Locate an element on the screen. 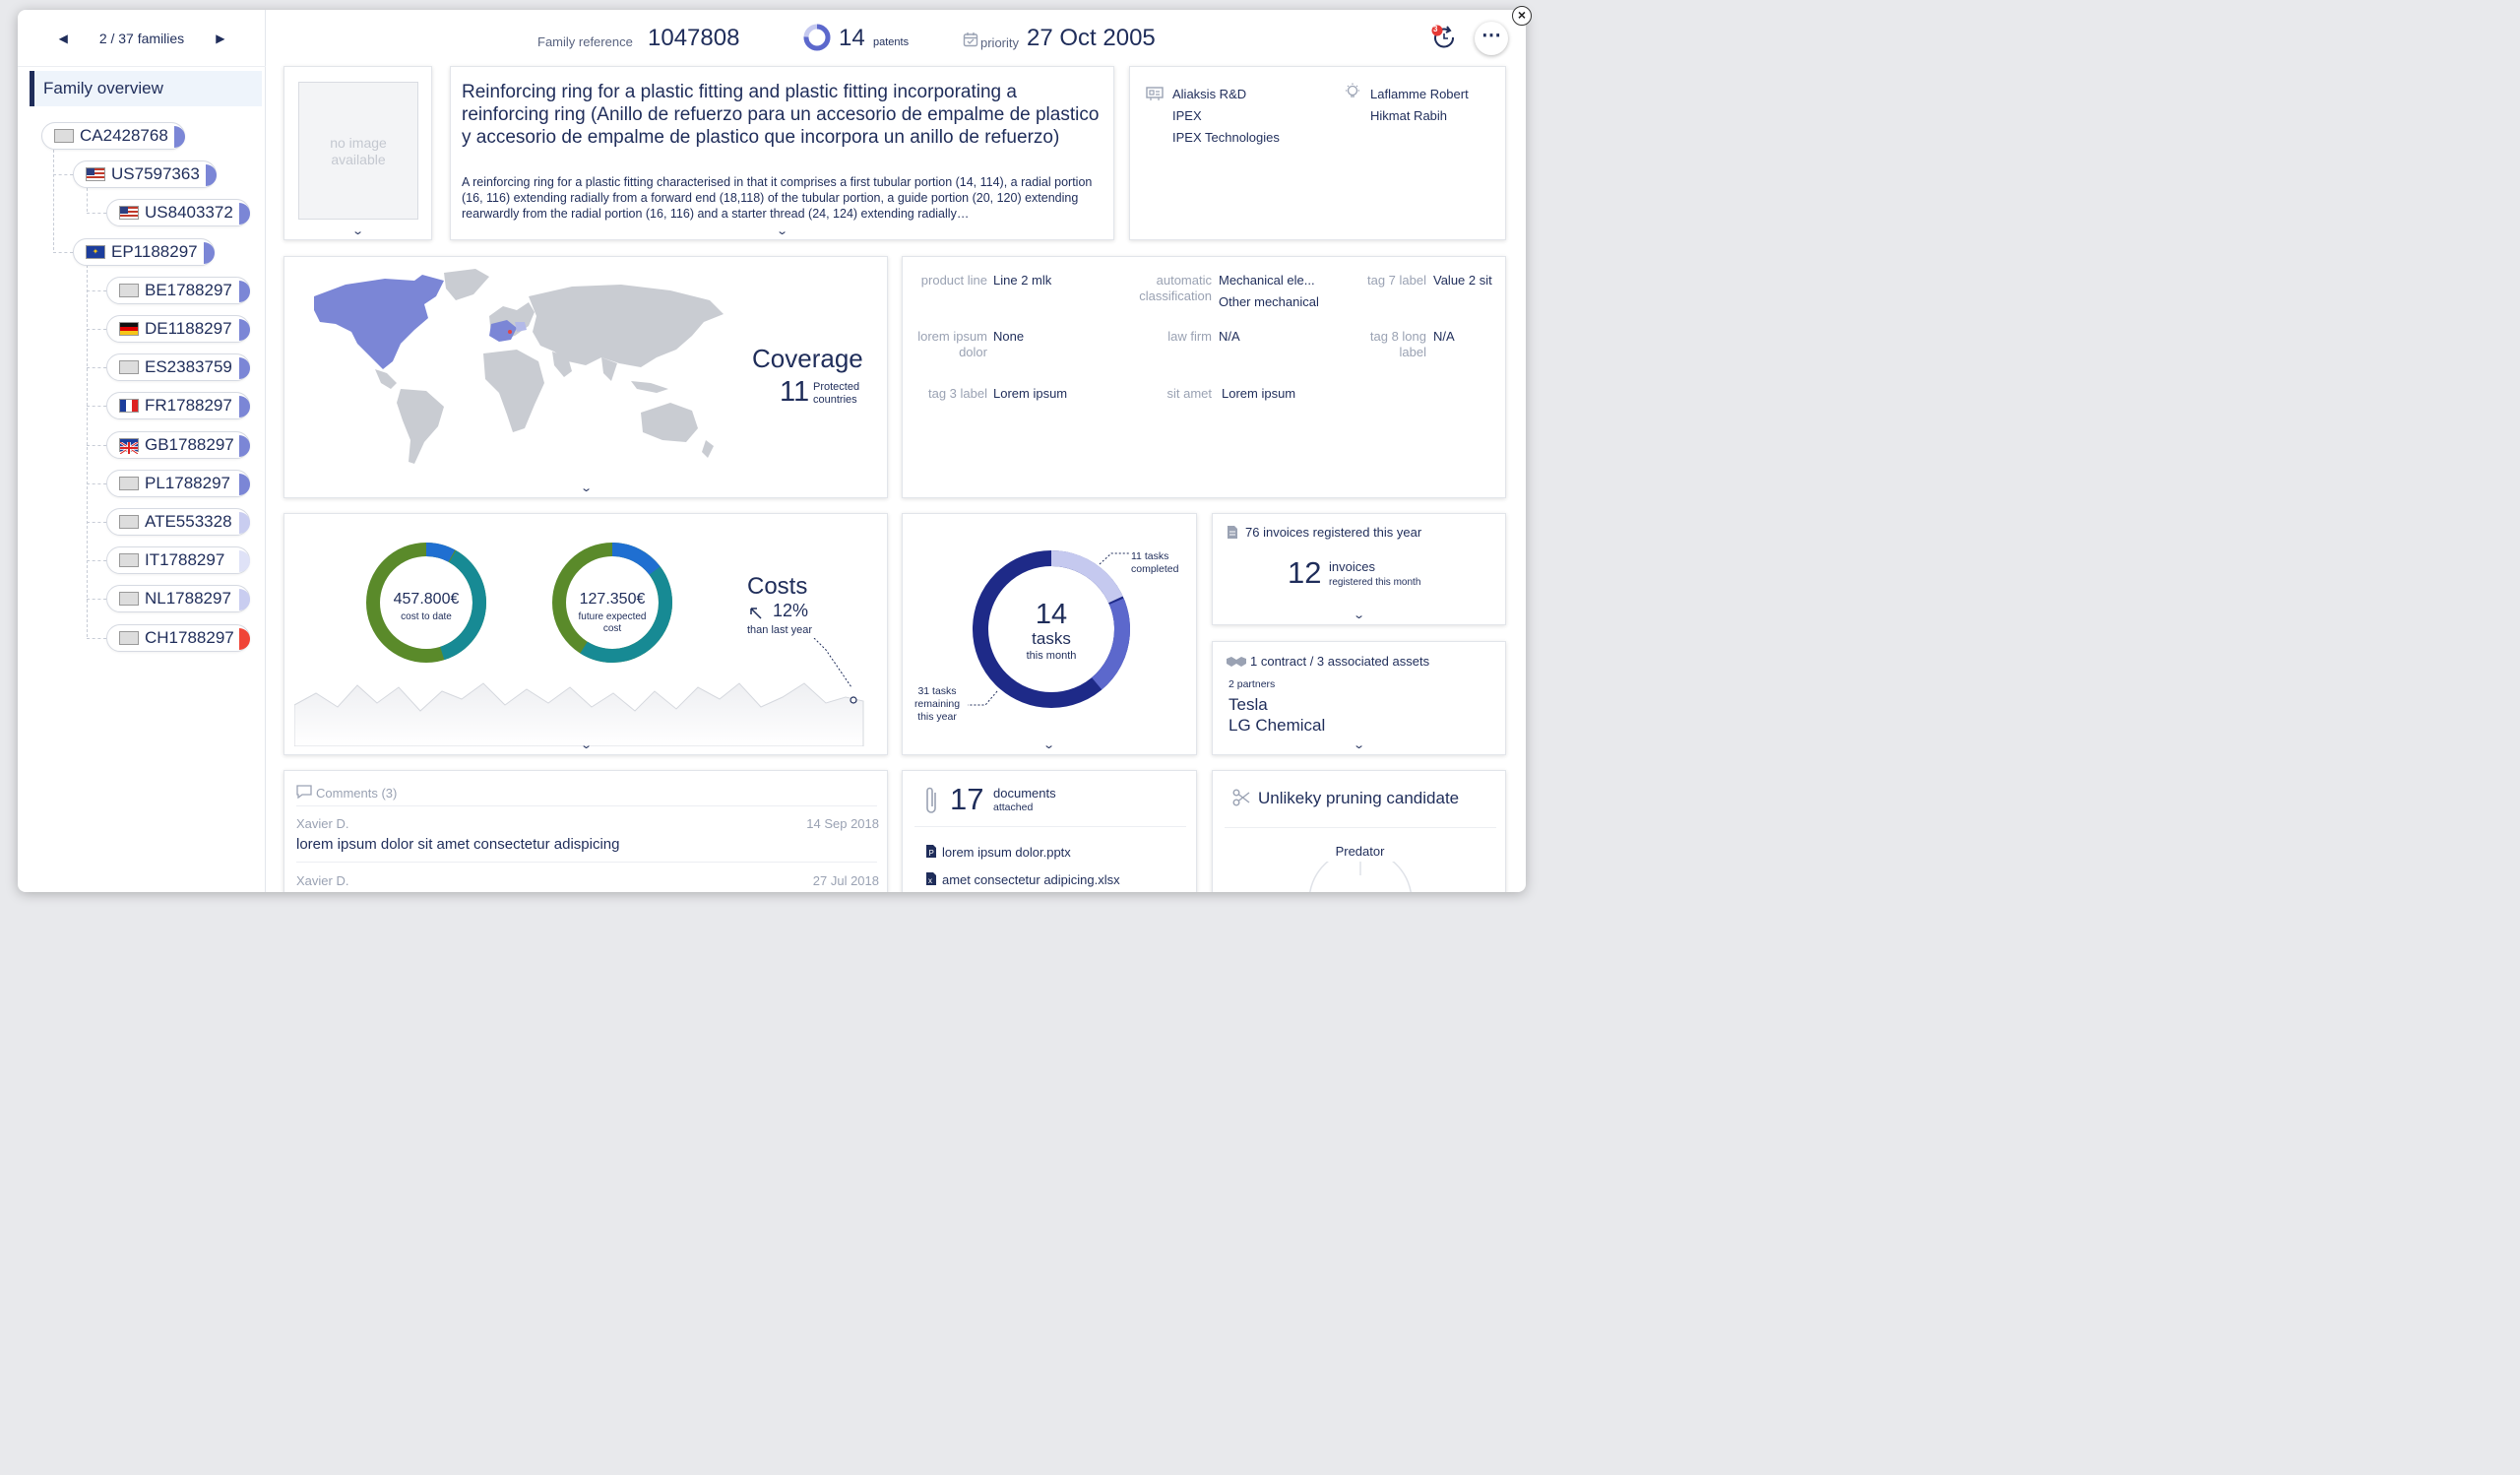 This screenshot has width=2520, height=1475. patent-number: CH1788297 is located at coordinates (189, 638).